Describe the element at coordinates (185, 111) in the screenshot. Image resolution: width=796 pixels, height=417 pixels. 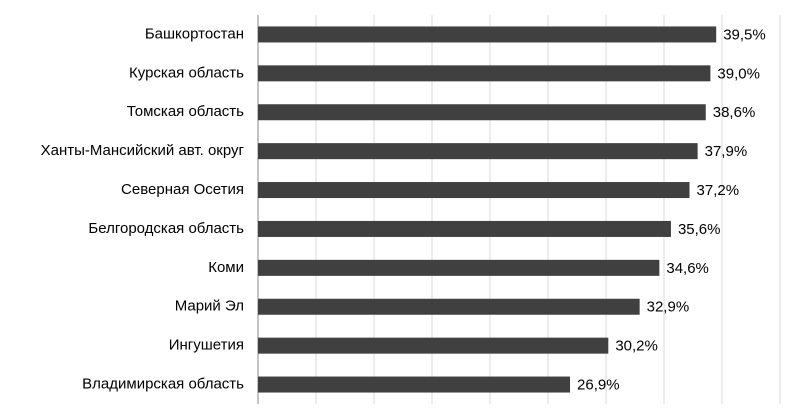
I see `category-label: Томская область` at that location.